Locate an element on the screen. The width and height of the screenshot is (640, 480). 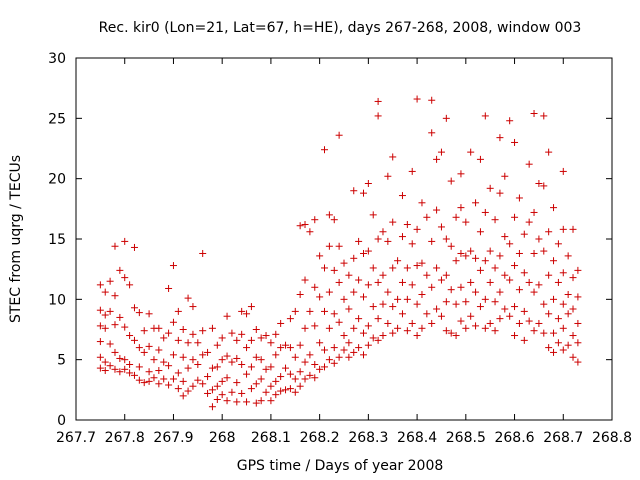
x-tick-label: 268.5 is located at coordinates (466, 438).